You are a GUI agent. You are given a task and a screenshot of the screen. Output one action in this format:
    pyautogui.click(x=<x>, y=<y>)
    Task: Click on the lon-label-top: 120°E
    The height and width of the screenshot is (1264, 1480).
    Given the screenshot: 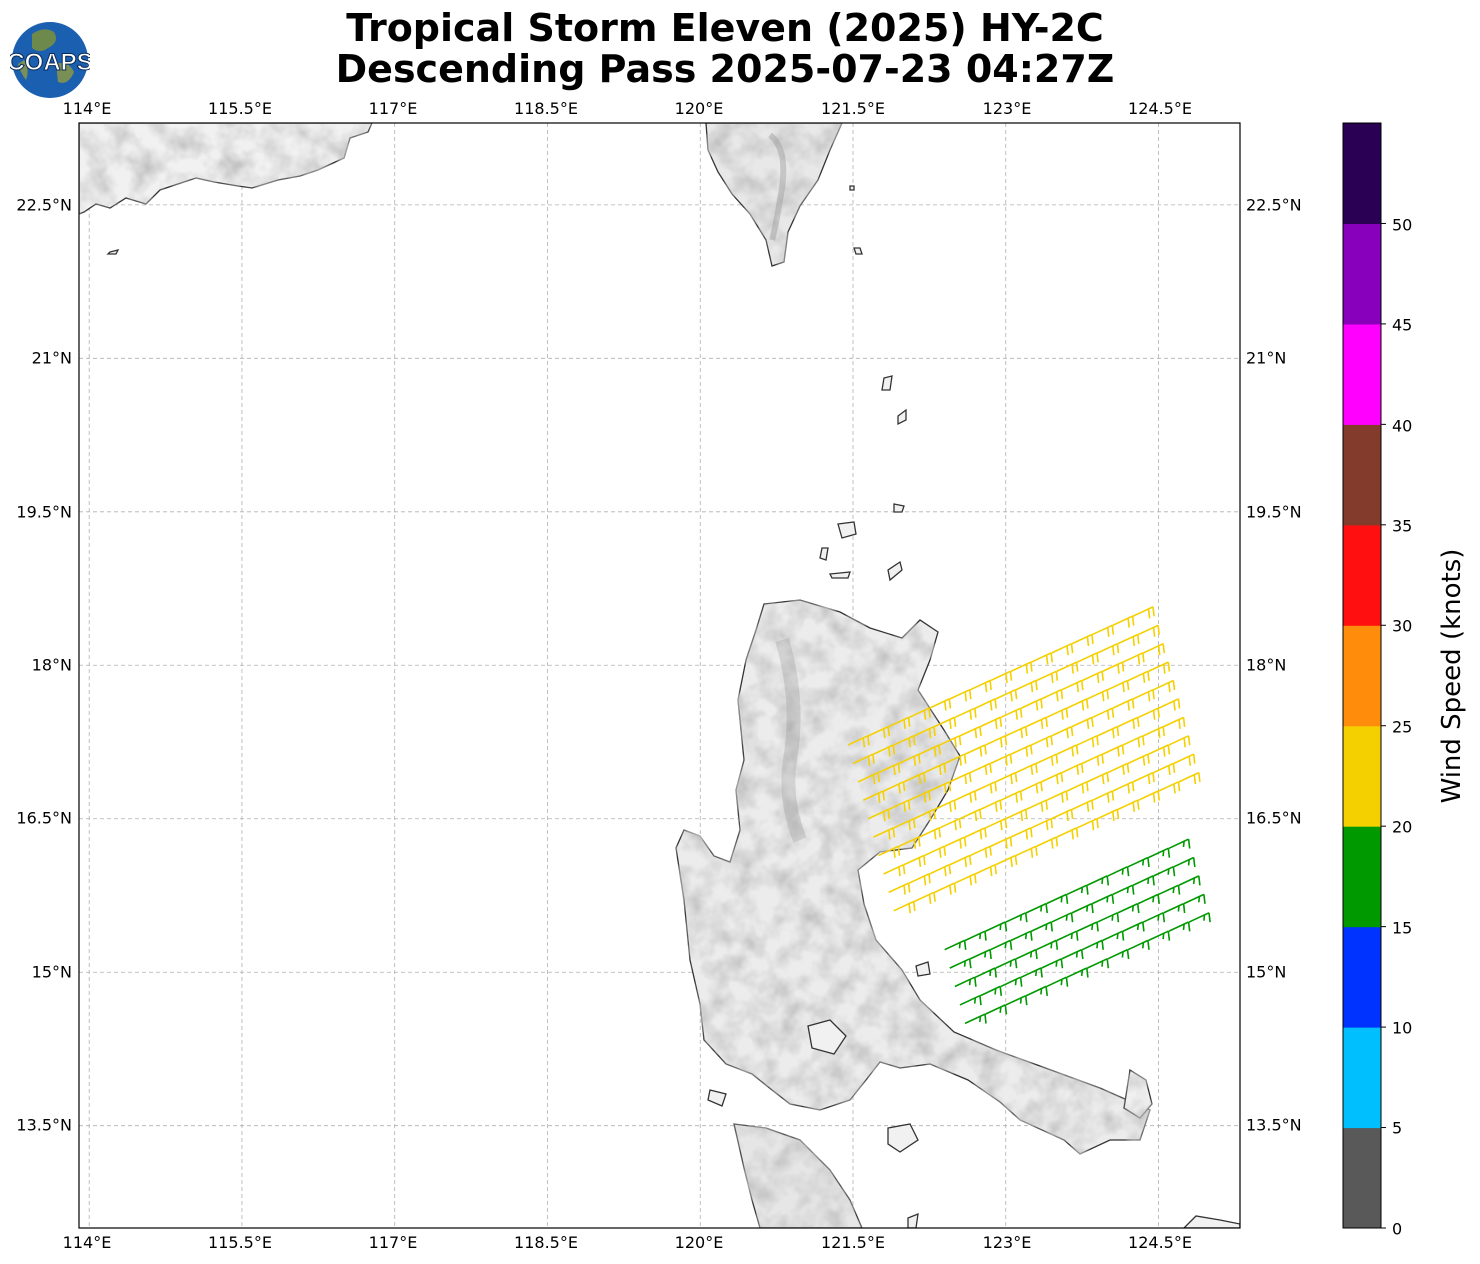 What is the action you would take?
    pyautogui.click(x=699, y=108)
    